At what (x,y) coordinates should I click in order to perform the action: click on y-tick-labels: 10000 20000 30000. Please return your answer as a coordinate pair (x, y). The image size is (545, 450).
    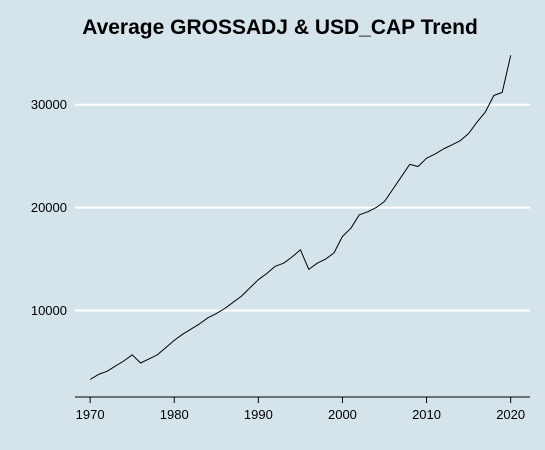
    Looking at the image, I should click on (49, 207).